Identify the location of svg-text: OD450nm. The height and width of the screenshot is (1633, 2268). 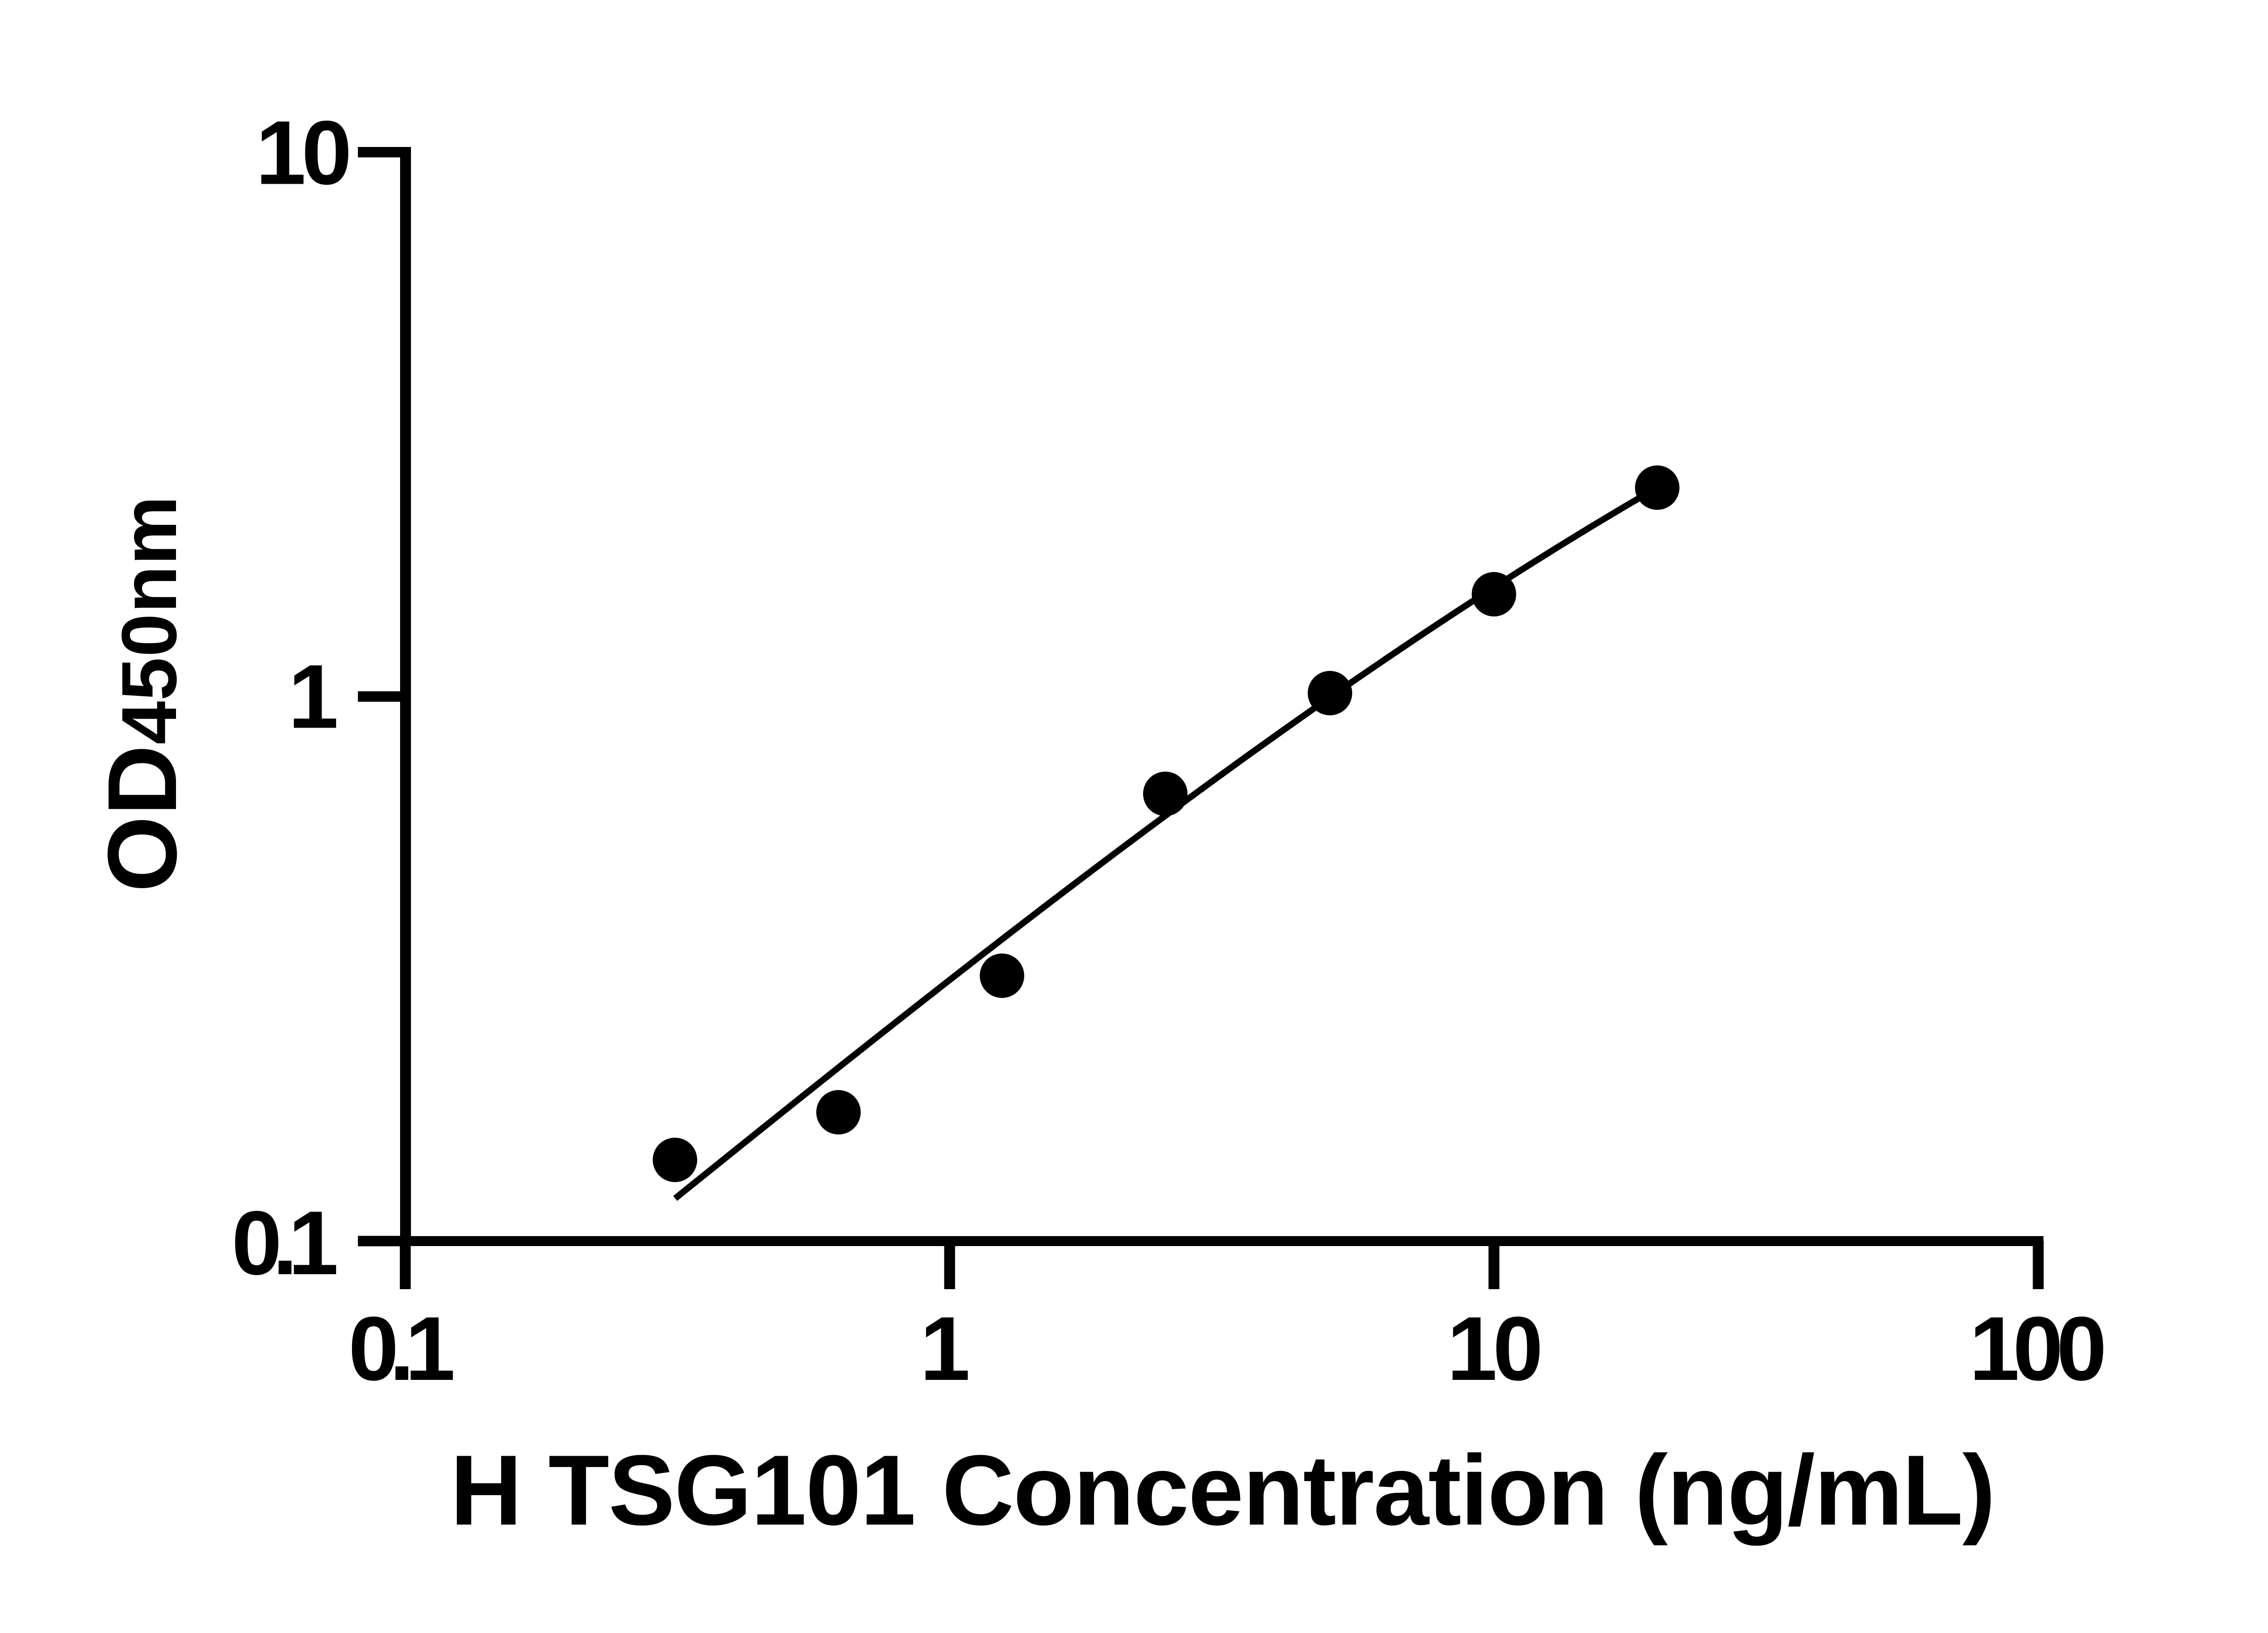
(142, 693).